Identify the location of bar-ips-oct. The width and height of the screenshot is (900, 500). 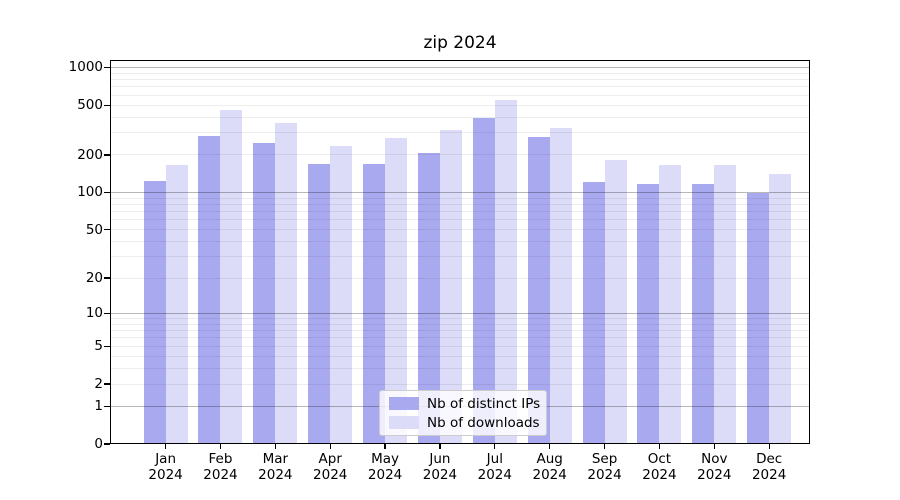
(648, 314).